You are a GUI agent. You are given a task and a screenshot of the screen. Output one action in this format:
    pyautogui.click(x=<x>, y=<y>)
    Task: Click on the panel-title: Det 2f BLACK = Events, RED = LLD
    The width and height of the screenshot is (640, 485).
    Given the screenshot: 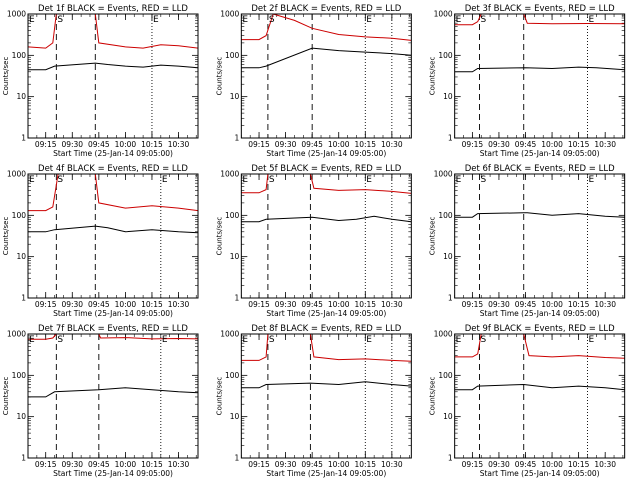 What is the action you would take?
    pyautogui.click(x=326, y=9)
    